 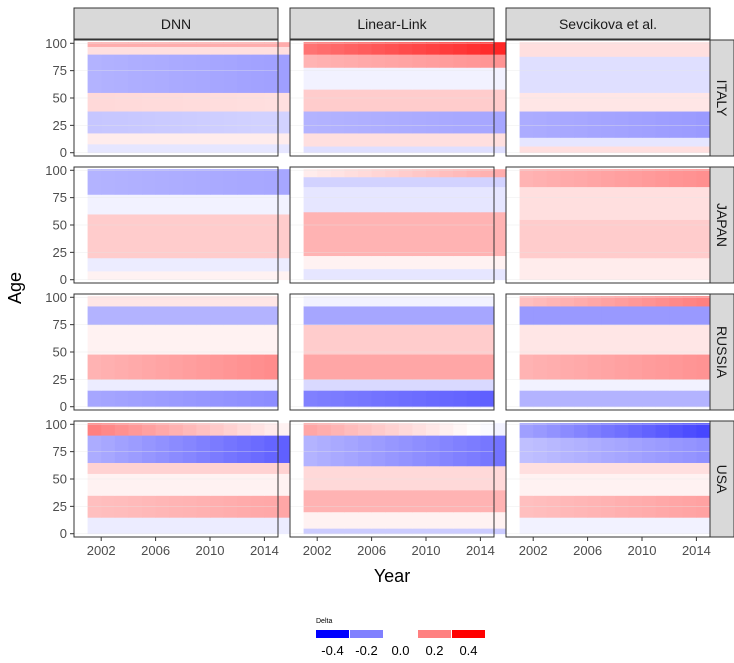 What do you see at coordinates (366, 634) in the screenshot?
I see `legend-swatch` at bounding box center [366, 634].